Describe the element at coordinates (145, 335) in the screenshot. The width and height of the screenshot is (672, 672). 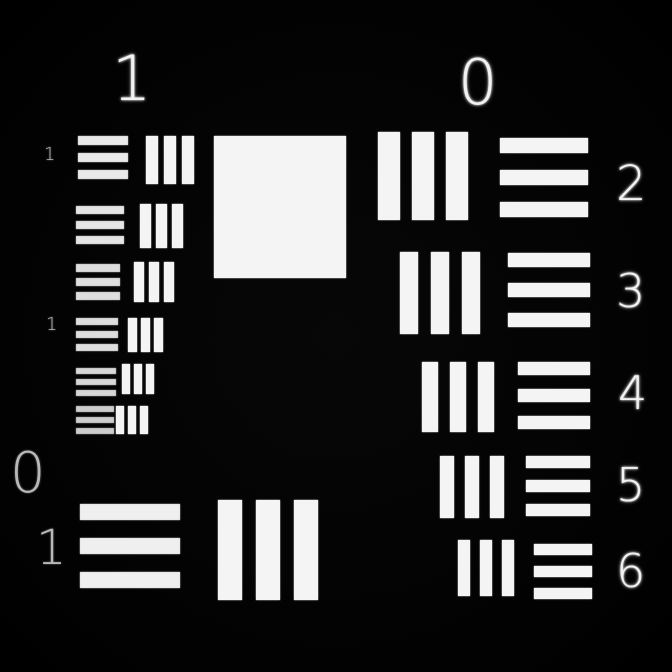
I see `g1-e4-v1` at that location.